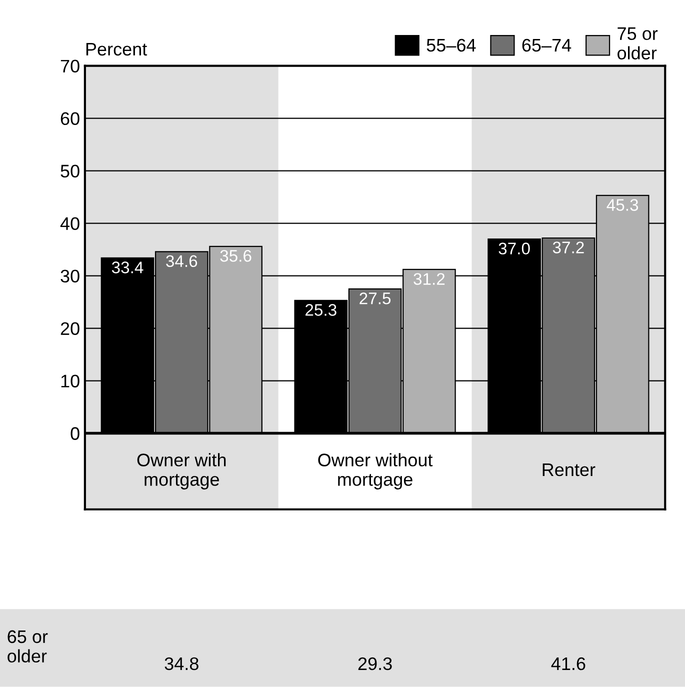 This screenshot has width=685, height=693. Describe the element at coordinates (375, 298) in the screenshot. I see `data-label: 27.5` at that location.